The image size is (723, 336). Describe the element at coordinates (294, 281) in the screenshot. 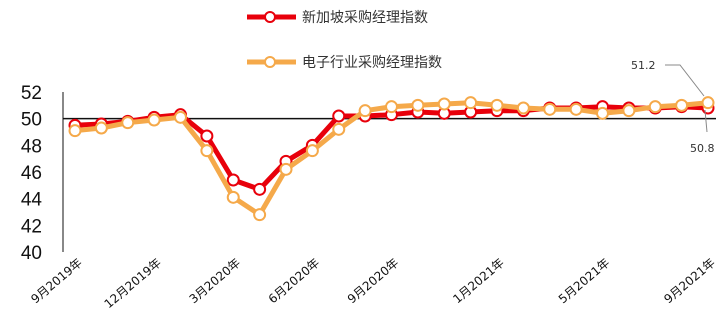

I see `x-tick-label: 6月2020年` at that location.